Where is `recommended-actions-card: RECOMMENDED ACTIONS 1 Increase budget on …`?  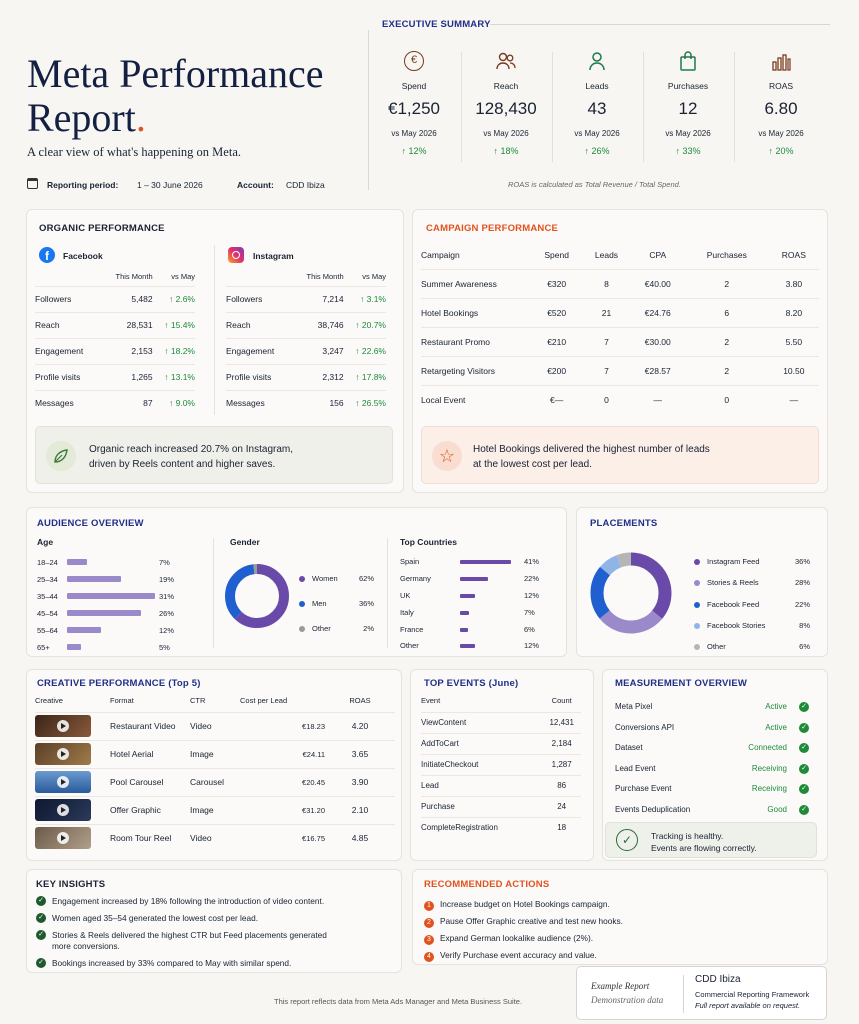 recommended-actions-card: RECOMMENDED ACTIONS 1 Increase budget on … is located at coordinates (620, 917).